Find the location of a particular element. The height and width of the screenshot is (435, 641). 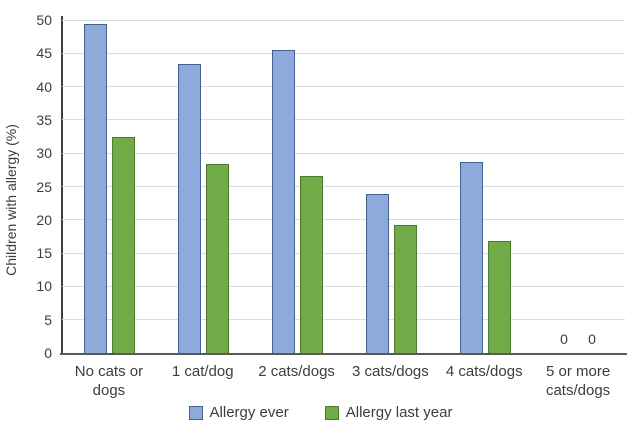

y-tick-label-35: 35 is located at coordinates (44, 119).